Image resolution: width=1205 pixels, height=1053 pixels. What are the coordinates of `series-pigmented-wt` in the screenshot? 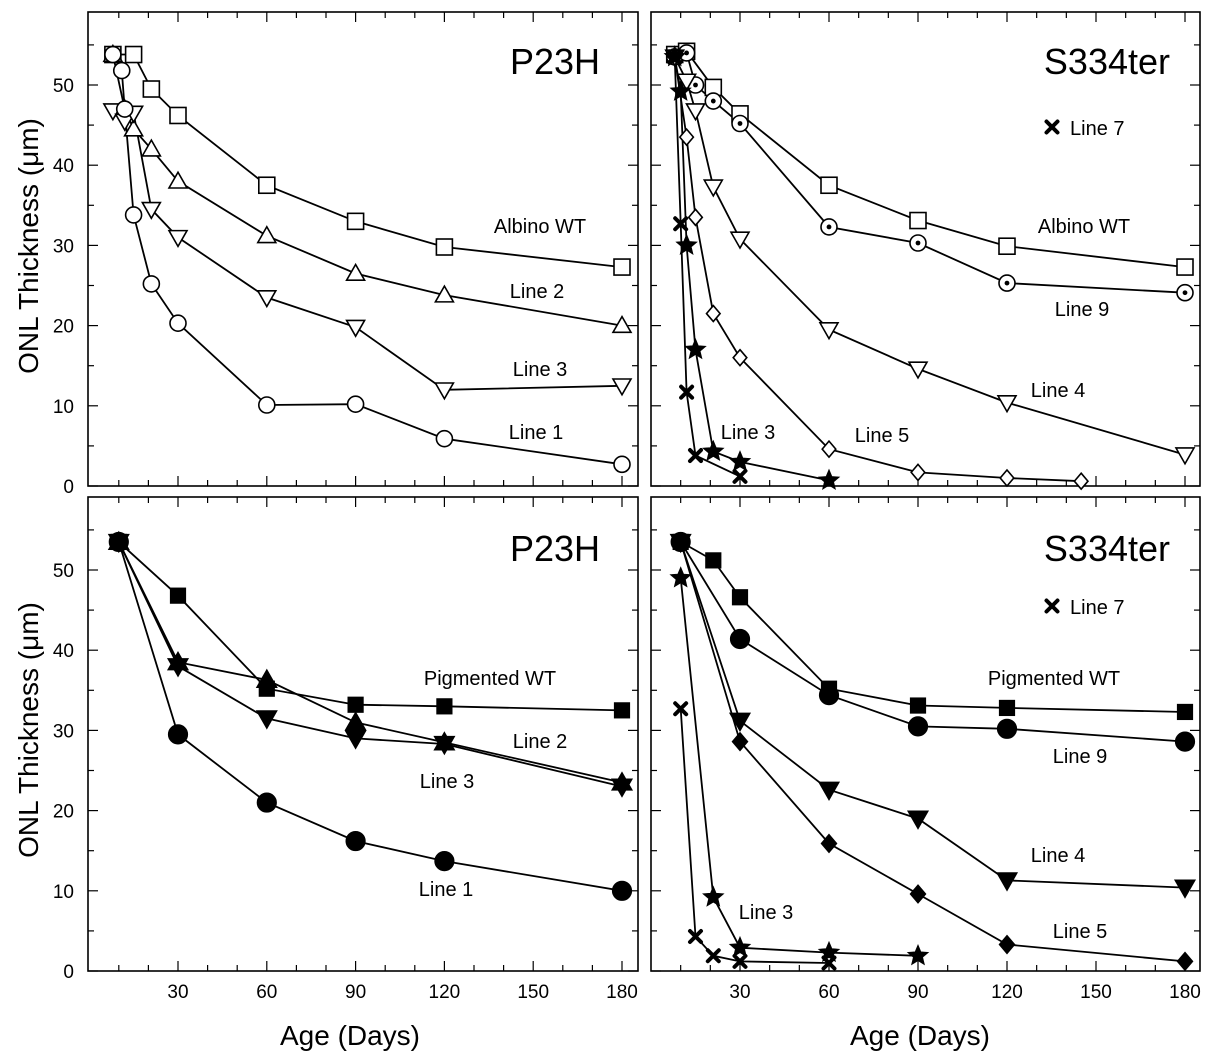 It's located at (370, 626).